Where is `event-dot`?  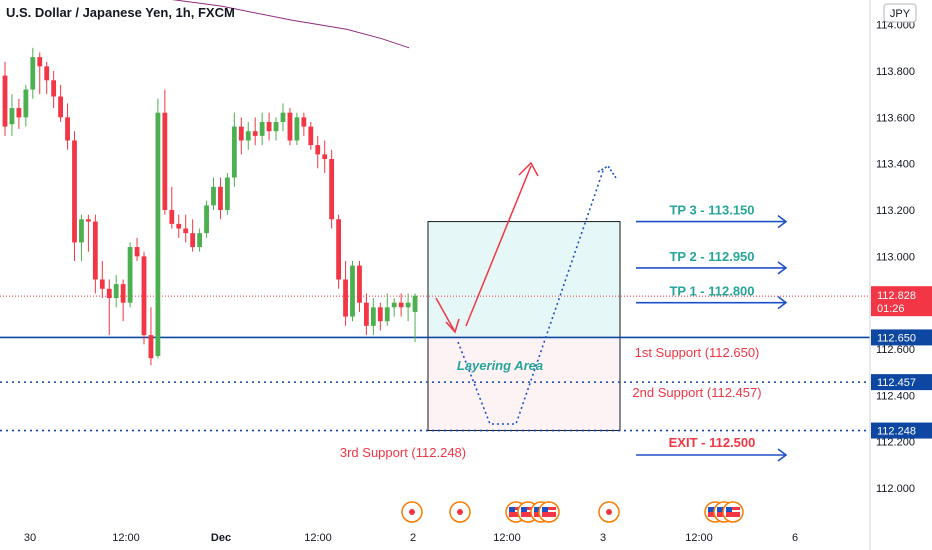
event-dot is located at coordinates (460, 512).